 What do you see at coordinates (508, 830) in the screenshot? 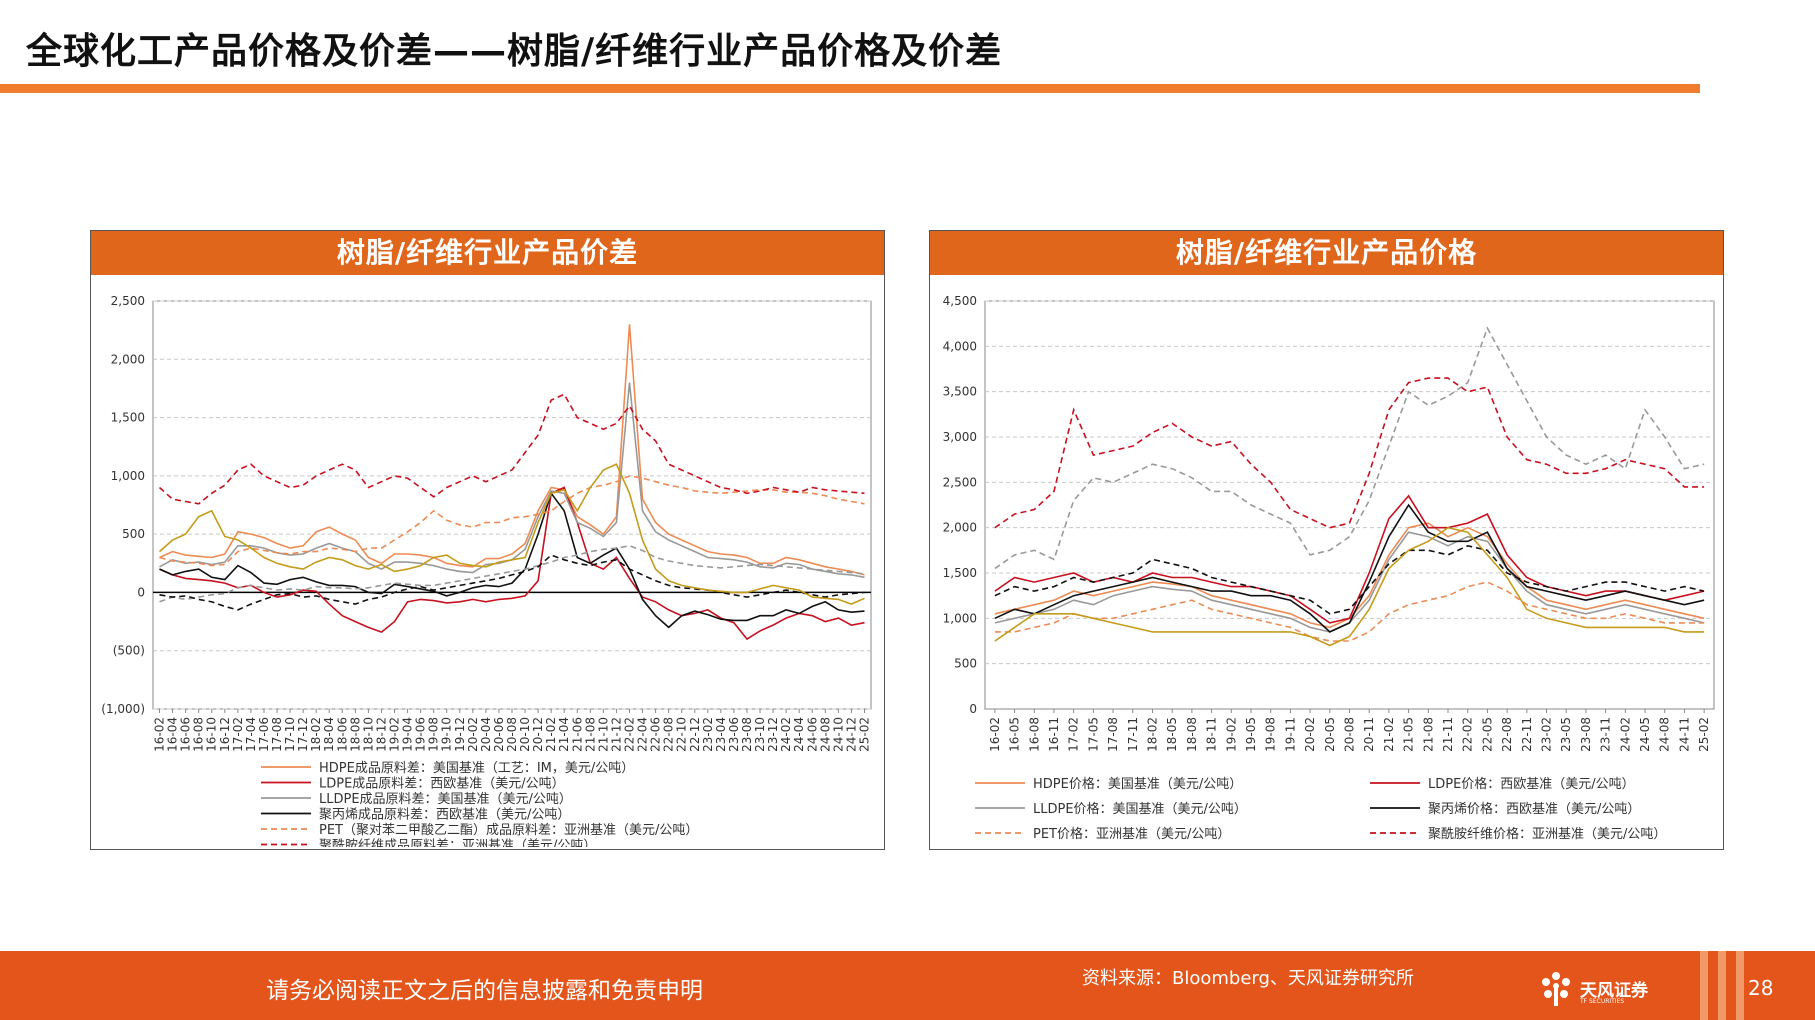
I see `legend-entry: PET（聚对苯二甲酸乙二酯）成品原料差：亚洲基准（美元/公吨）` at bounding box center [508, 830].